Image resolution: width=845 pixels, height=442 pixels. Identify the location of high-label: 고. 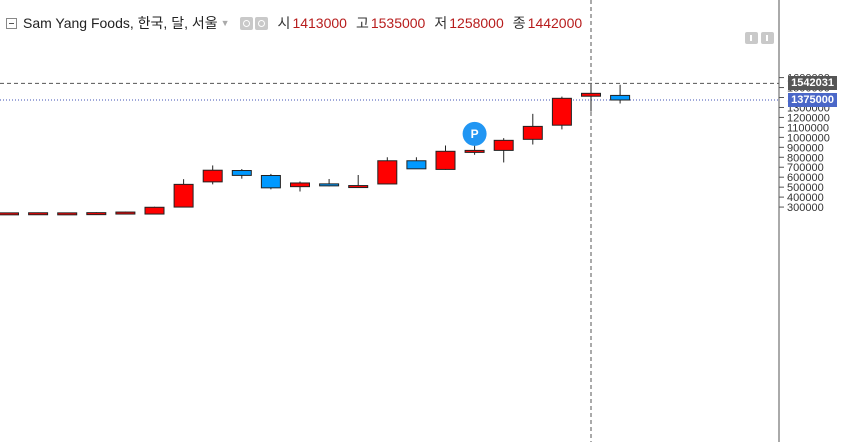
(362, 23).